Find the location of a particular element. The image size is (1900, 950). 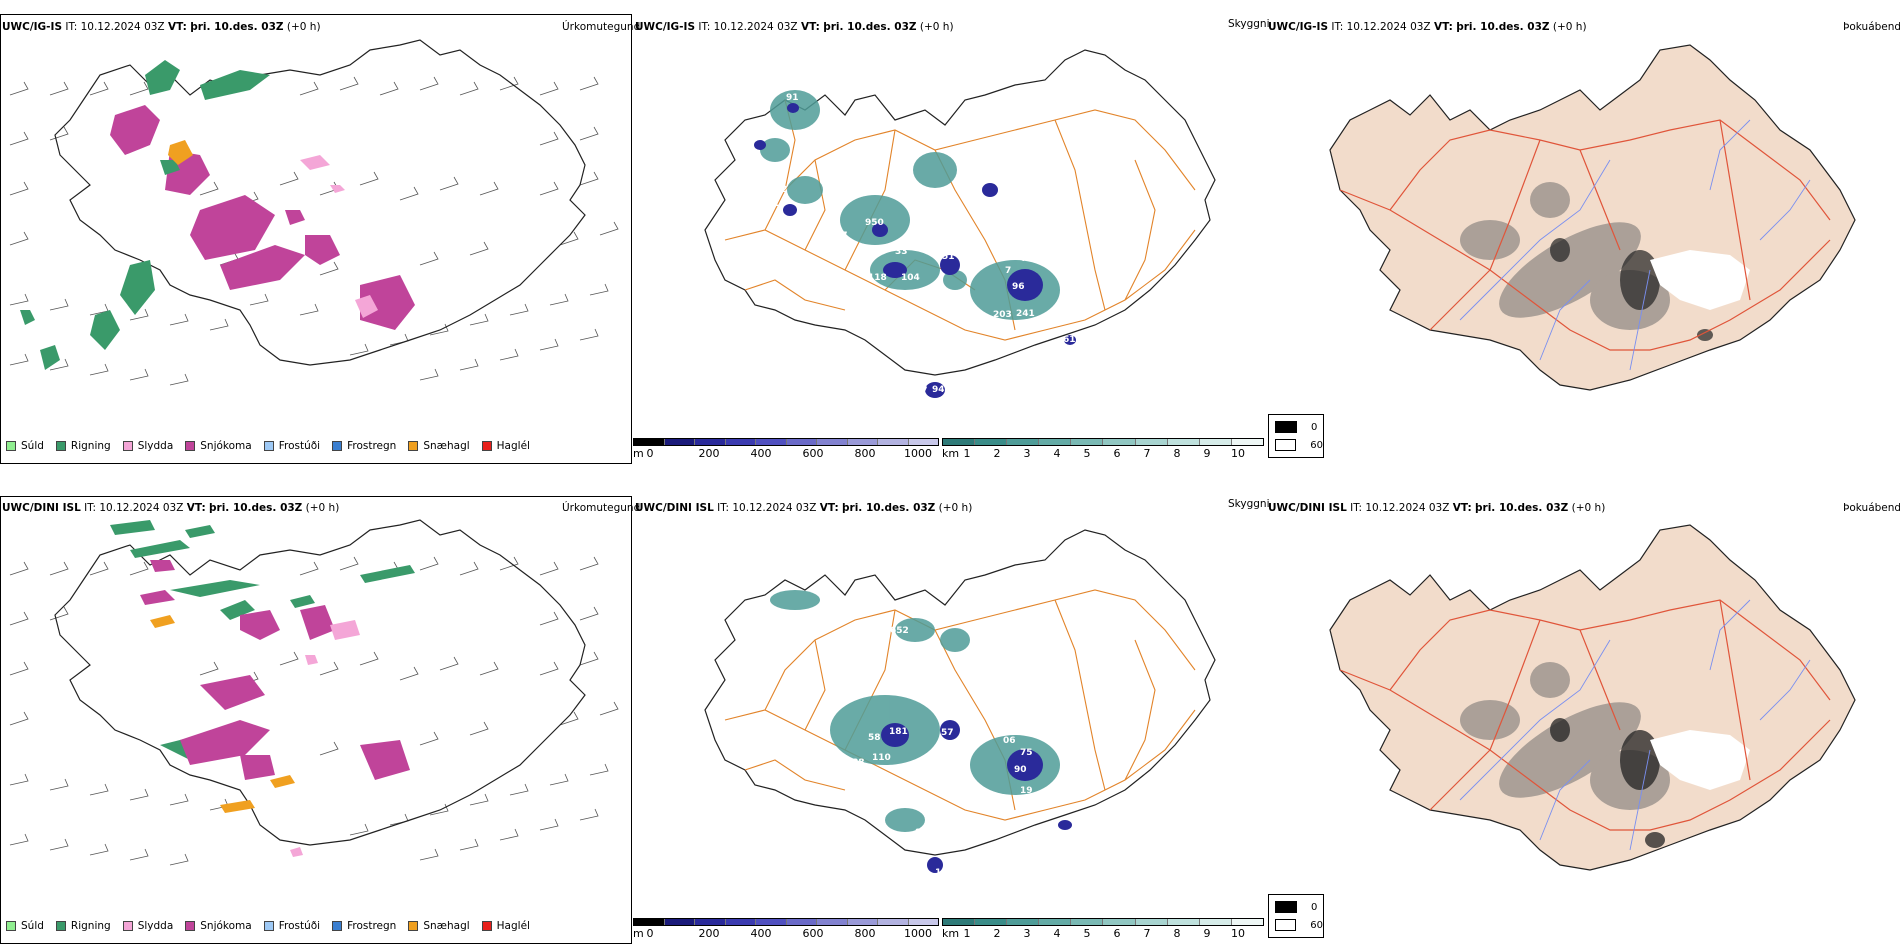

tick-label: 1 is located at coordinates (967, 933).